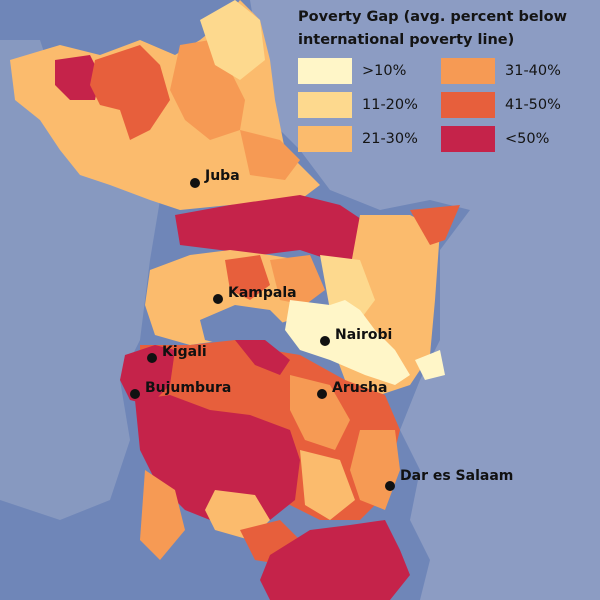 The width and height of the screenshot is (600, 600). Describe the element at coordinates (77, 77) in the screenshot. I see `region-ss-north-red` at that location.